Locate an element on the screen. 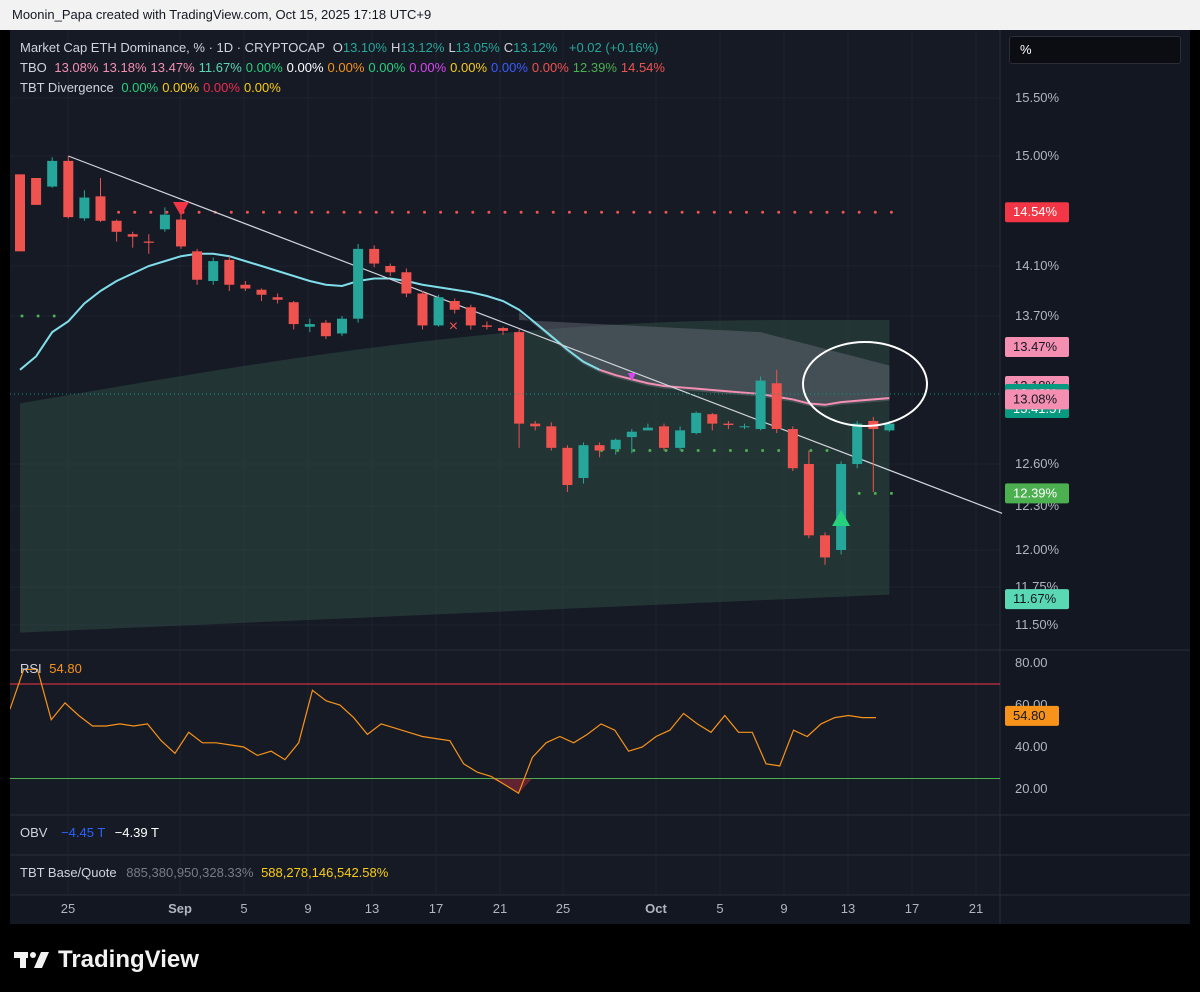 The image size is (1200, 992). tradingview-logo: TradingView is located at coordinates (106, 960).